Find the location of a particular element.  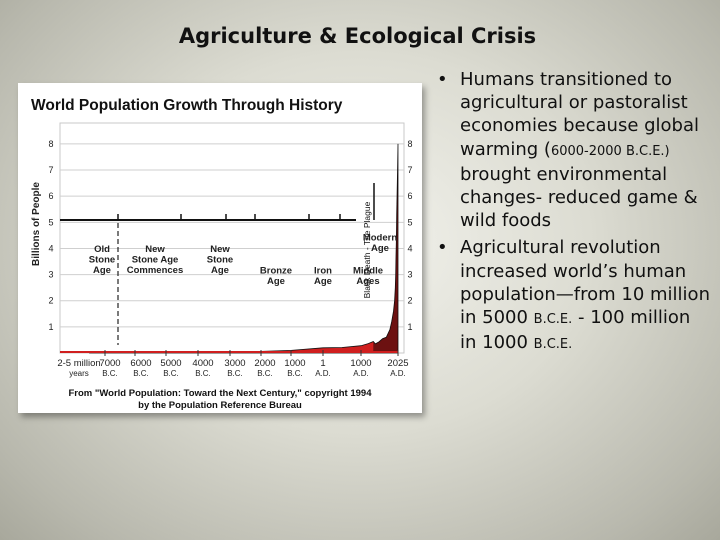

y-tick-label-right: 4 is located at coordinates (409, 248).